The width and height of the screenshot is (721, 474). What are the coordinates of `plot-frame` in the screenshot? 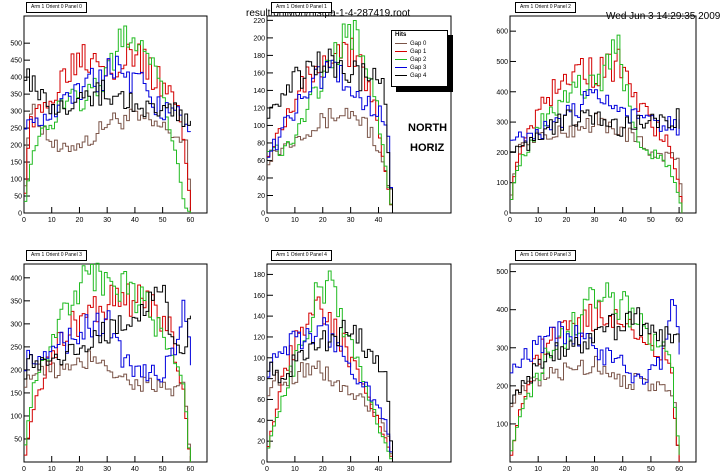 It's located at (603, 114).